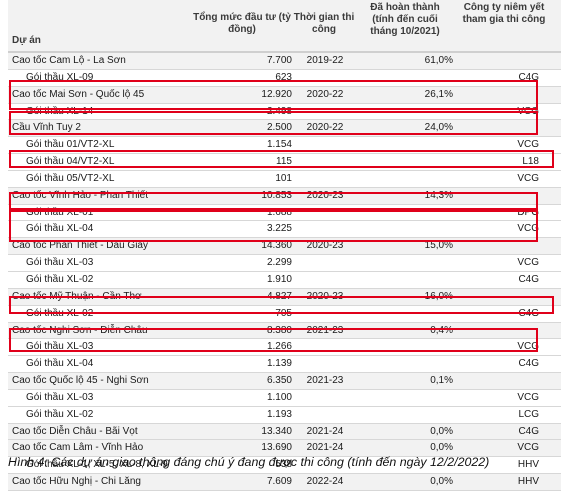 This screenshot has width=574, height=500. Describe the element at coordinates (279, 347) in the screenshot. I see `cell-total: 1.266` at that location.